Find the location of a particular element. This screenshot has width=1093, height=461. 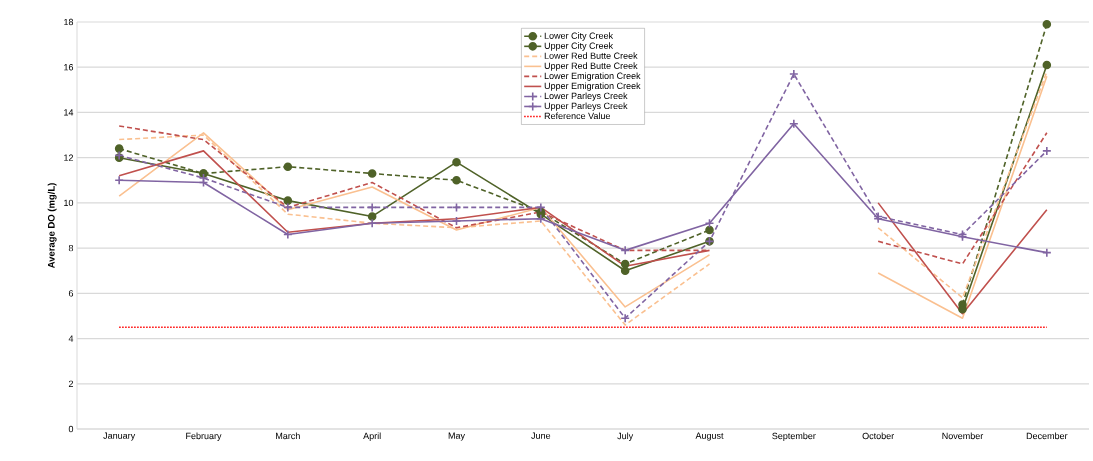

x-tick-label: September is located at coordinates (794, 436).